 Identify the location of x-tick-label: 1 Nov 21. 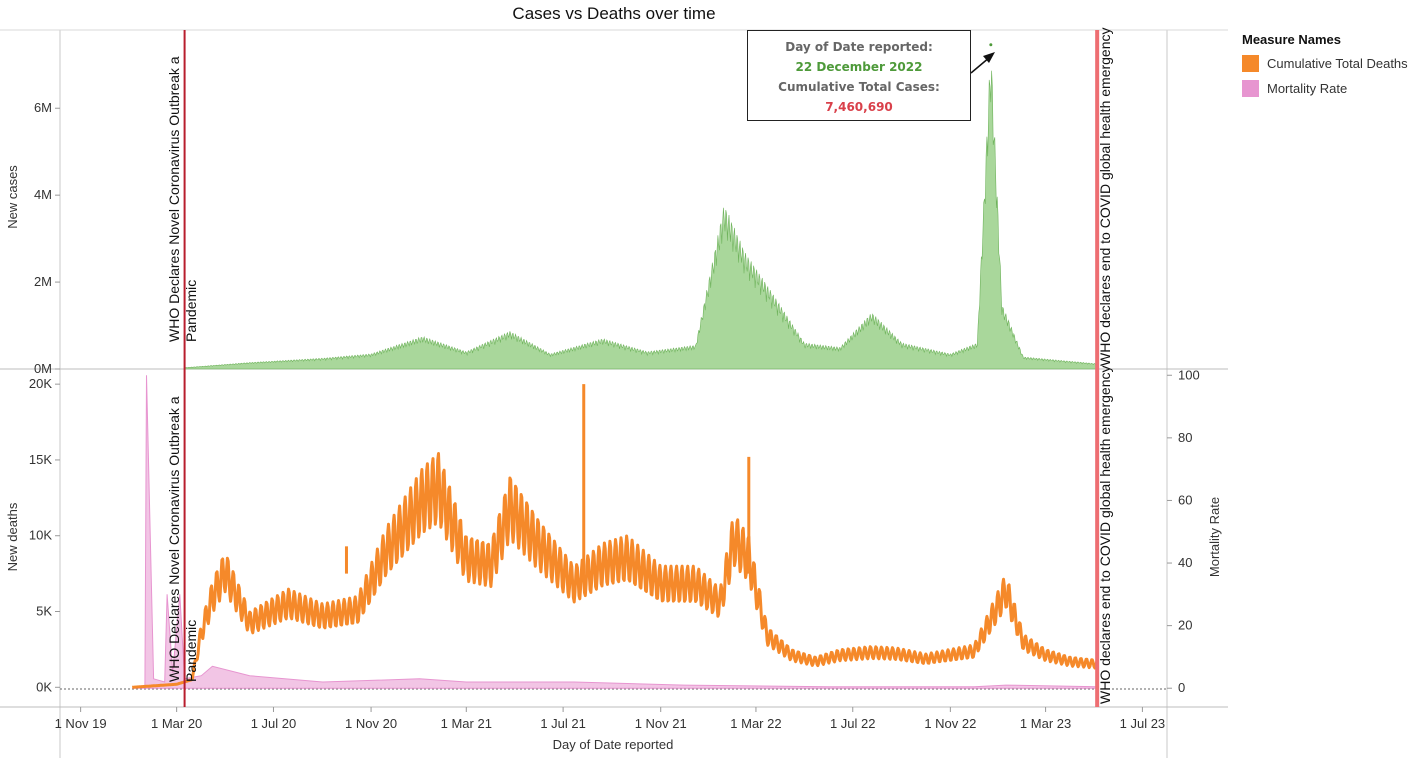
(661, 723).